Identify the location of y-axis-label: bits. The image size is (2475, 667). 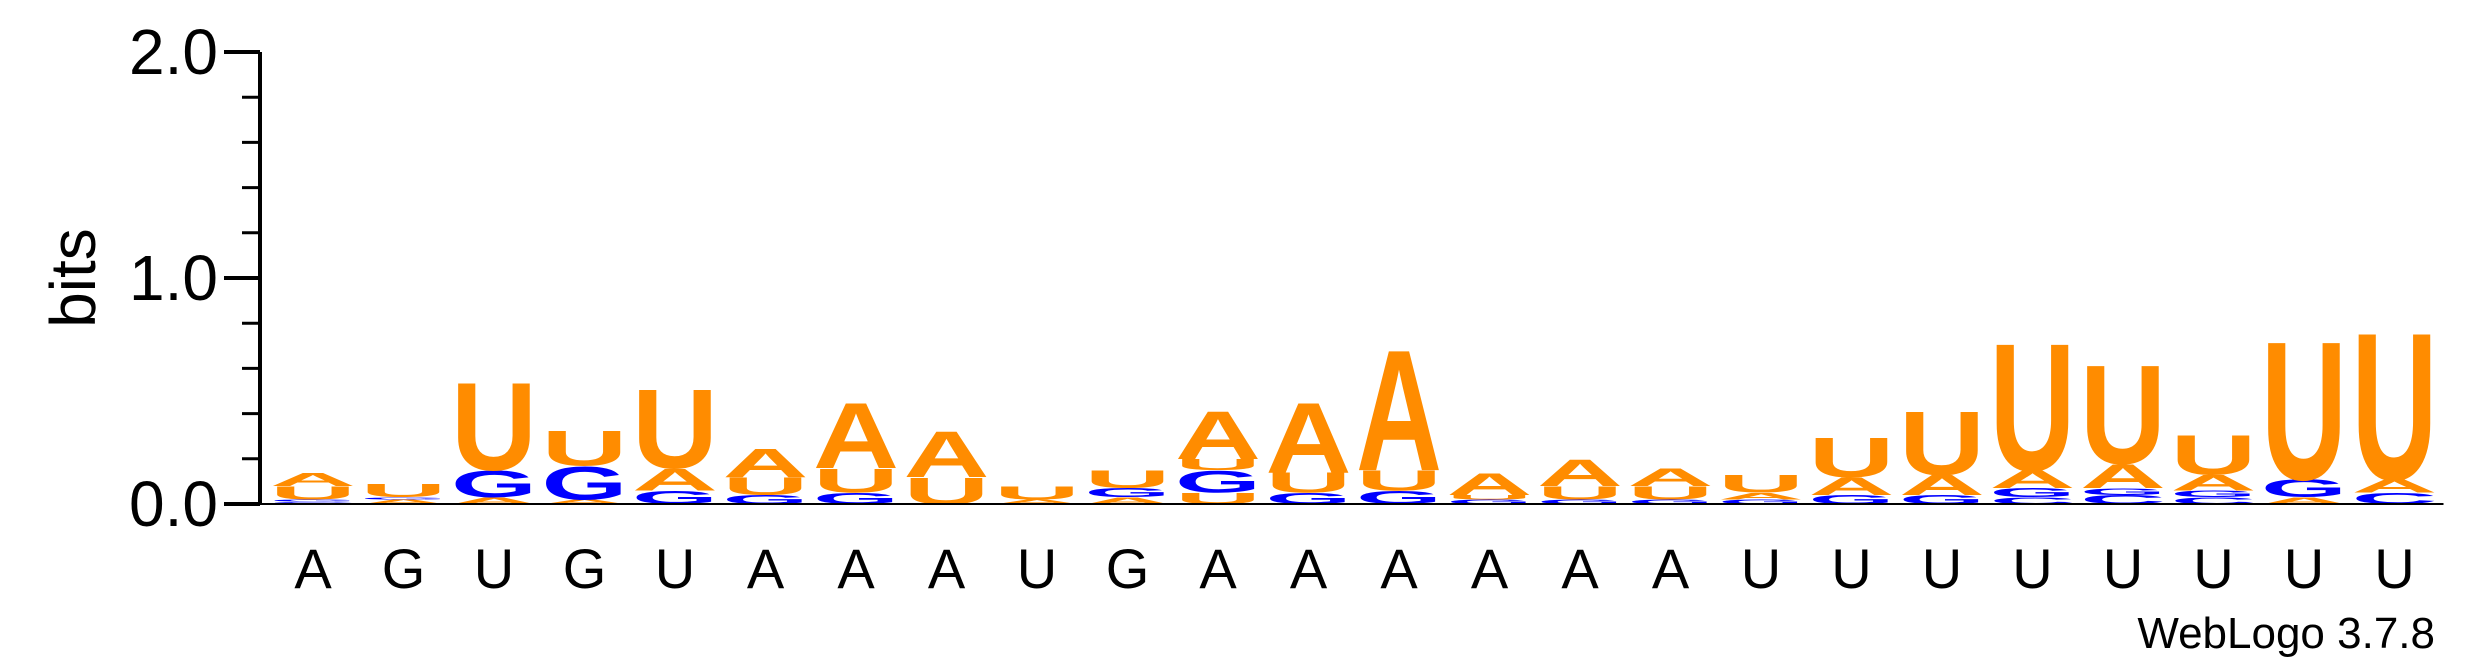
(73, 278).